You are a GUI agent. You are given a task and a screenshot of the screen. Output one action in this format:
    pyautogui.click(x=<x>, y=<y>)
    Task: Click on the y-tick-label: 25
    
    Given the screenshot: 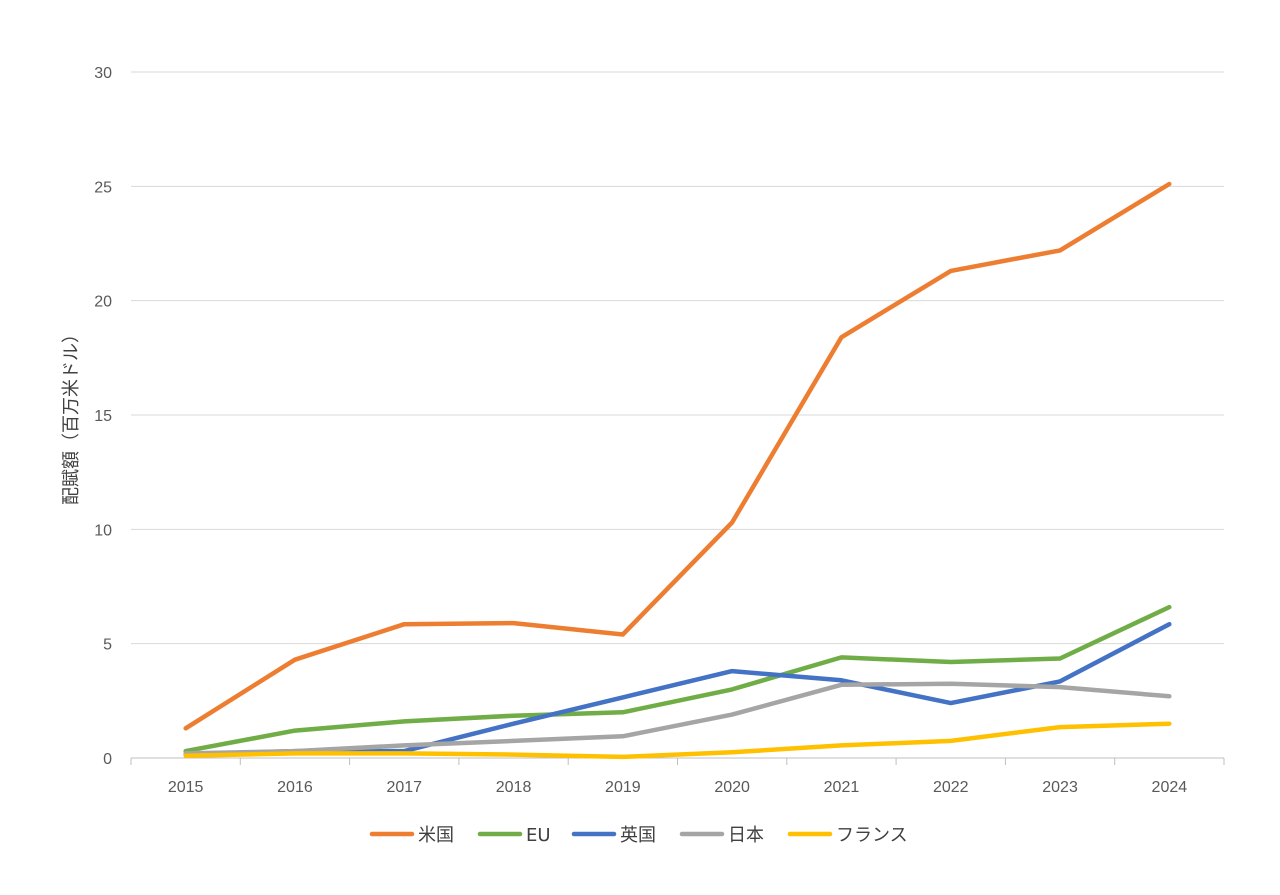 What is the action you would take?
    pyautogui.click(x=103, y=187)
    